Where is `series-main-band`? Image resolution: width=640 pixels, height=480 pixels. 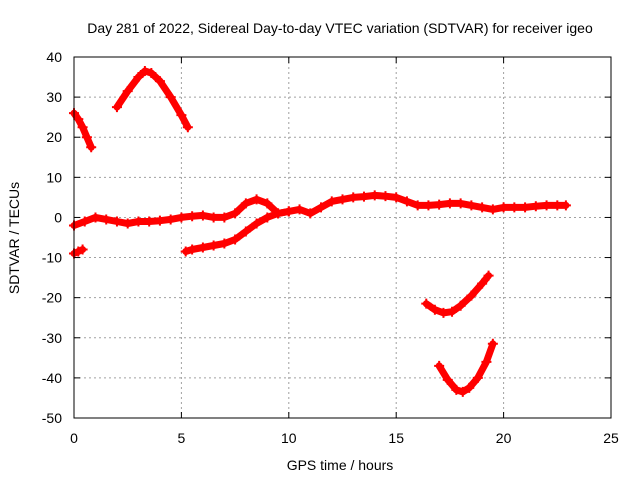
series-main-band is located at coordinates (320, 210).